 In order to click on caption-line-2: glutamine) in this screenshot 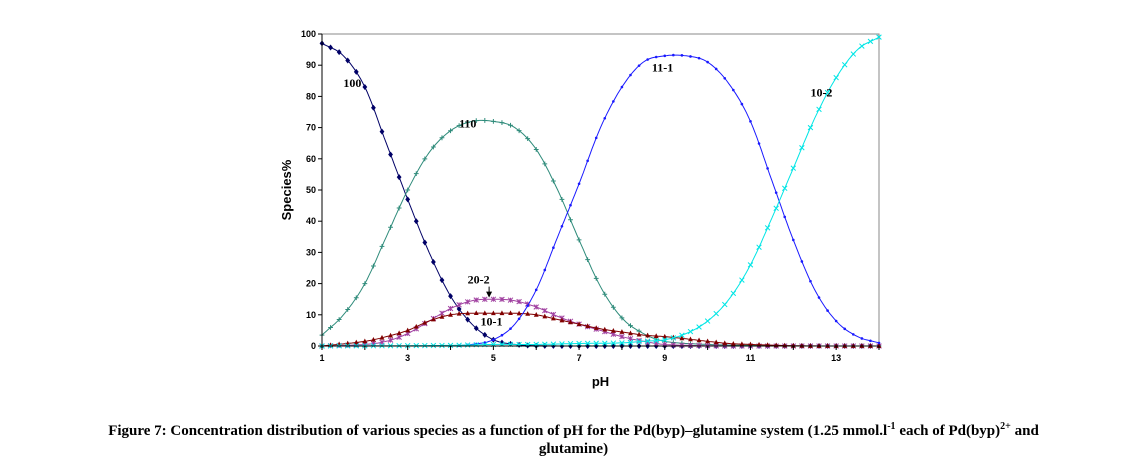, I will do `click(573, 449)`.